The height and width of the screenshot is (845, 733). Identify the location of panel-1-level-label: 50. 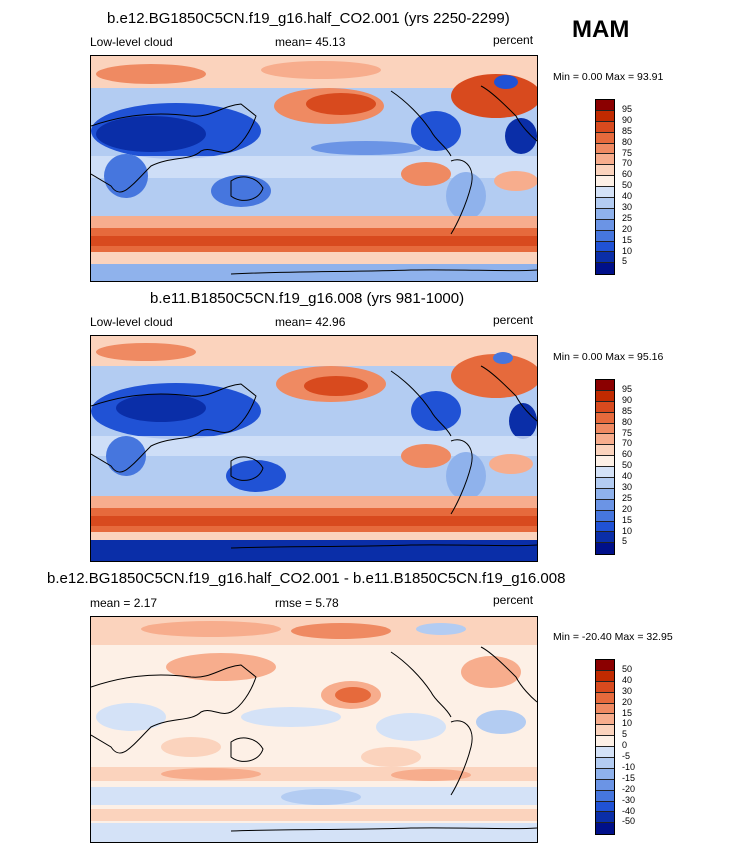
(627, 185).